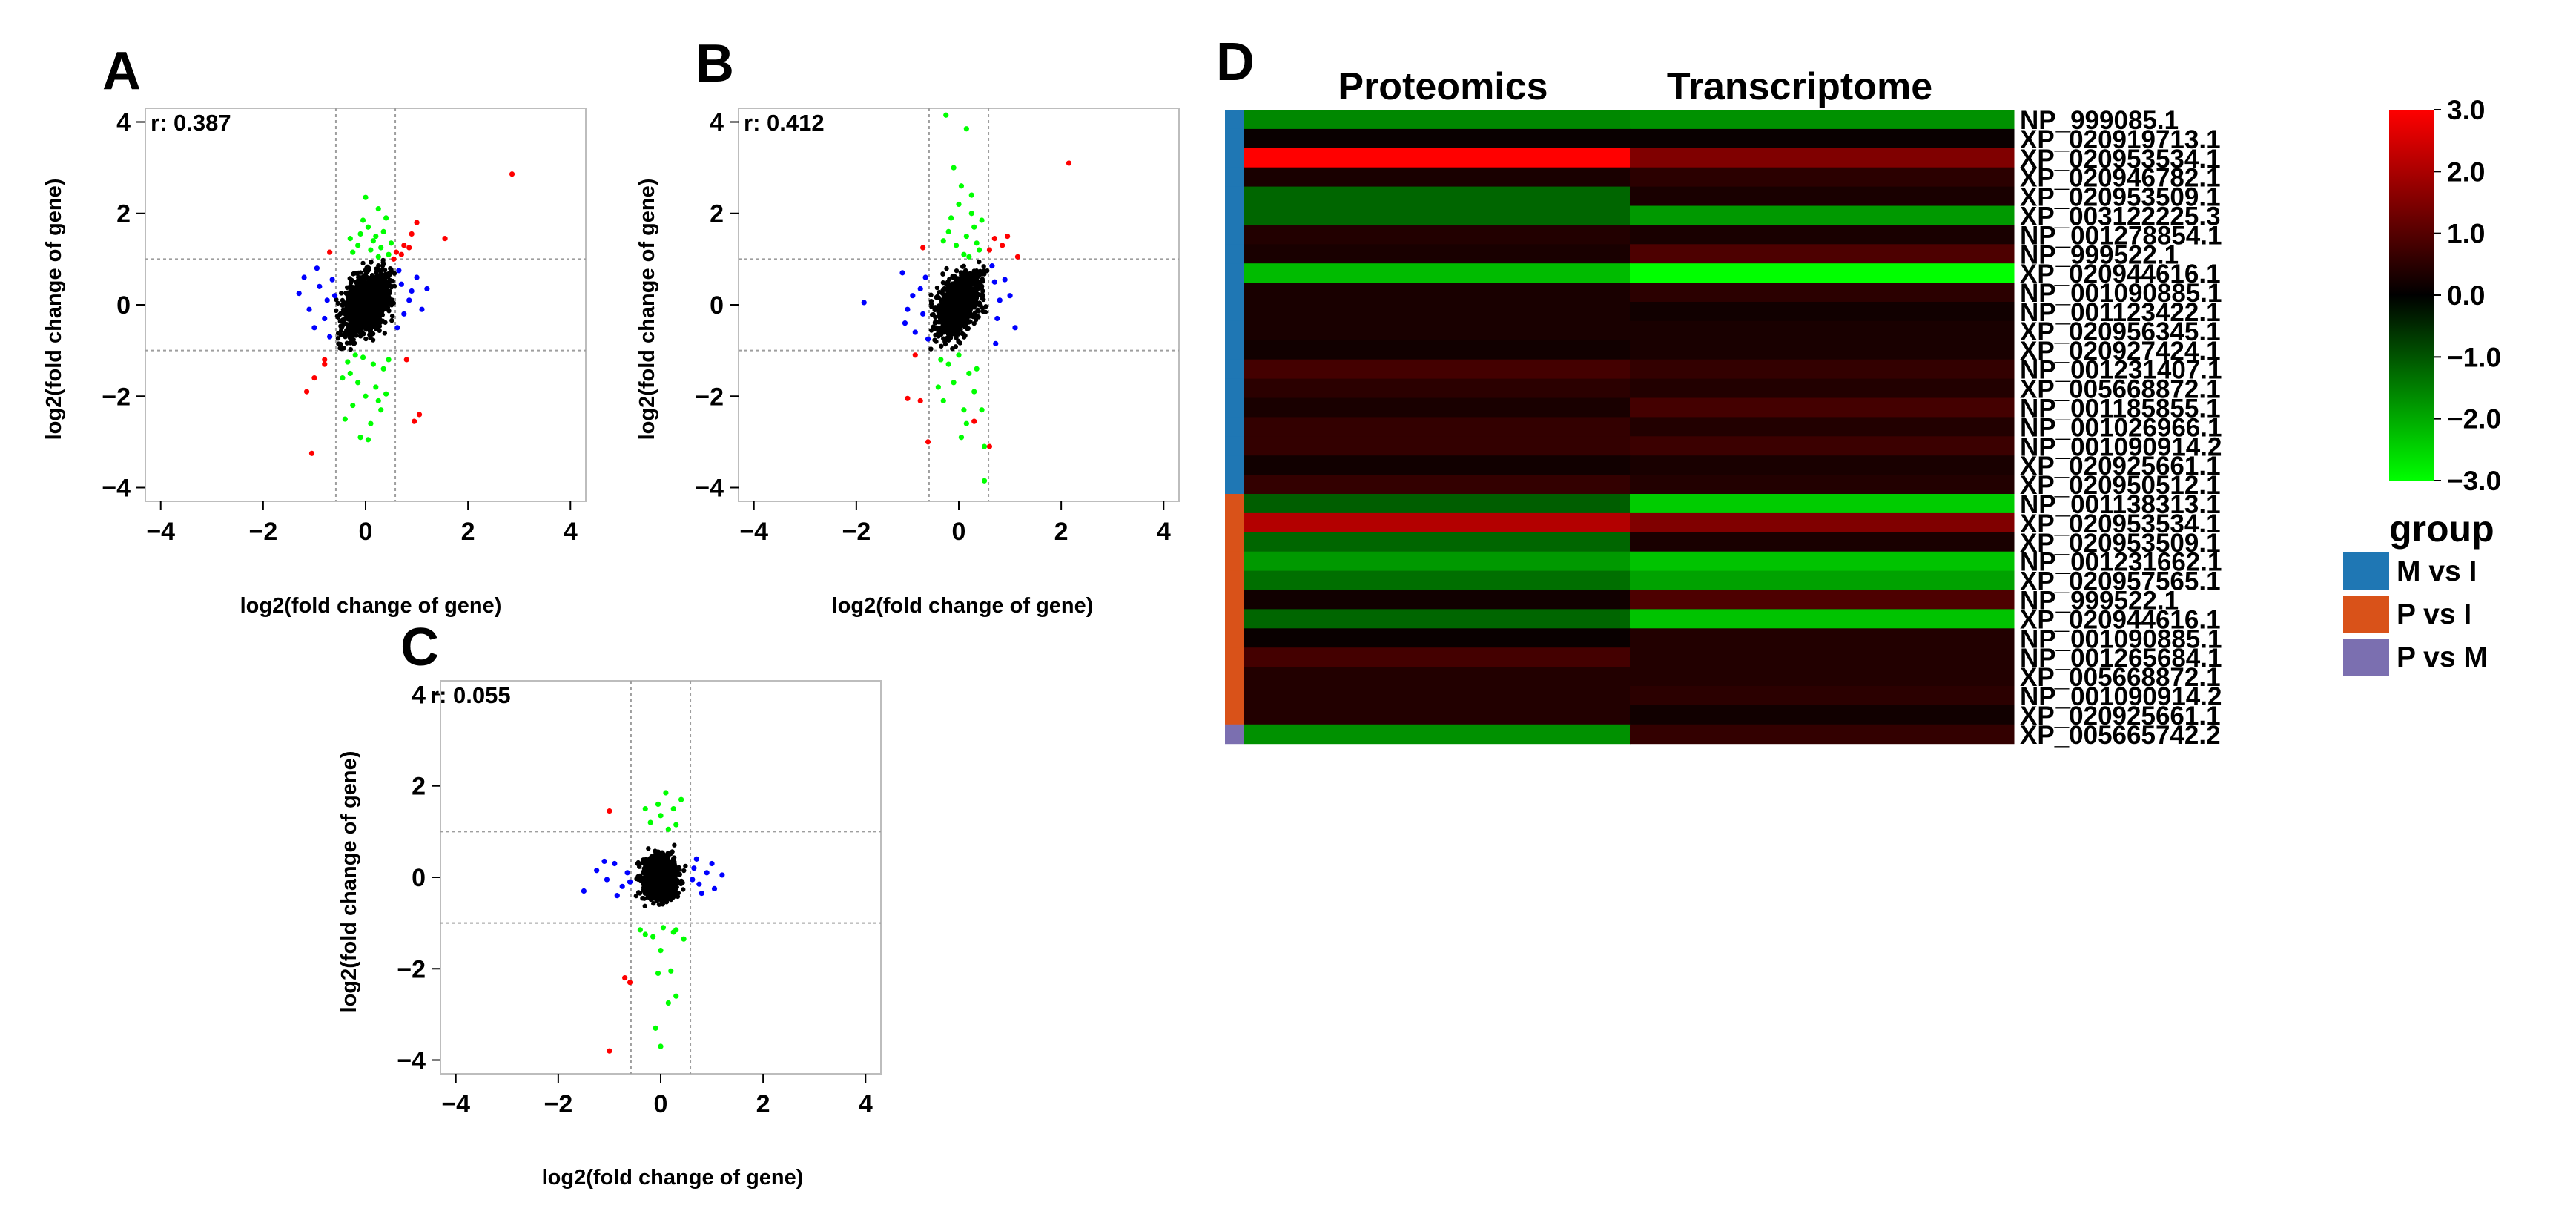 This screenshot has width=2576, height=1214. Describe the element at coordinates (1822, 600) in the screenshot. I see `heatmap-cell-25-transcriptome` at that location.